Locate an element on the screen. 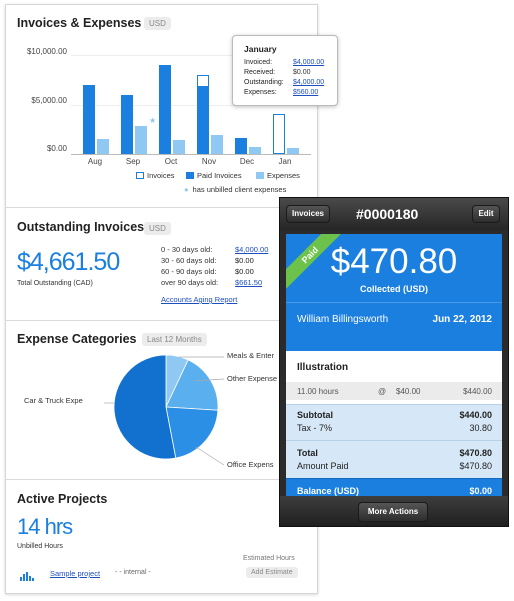 The height and width of the screenshot is (601, 514). aging-row: over 90 days old: $661.50 is located at coordinates (221, 283).